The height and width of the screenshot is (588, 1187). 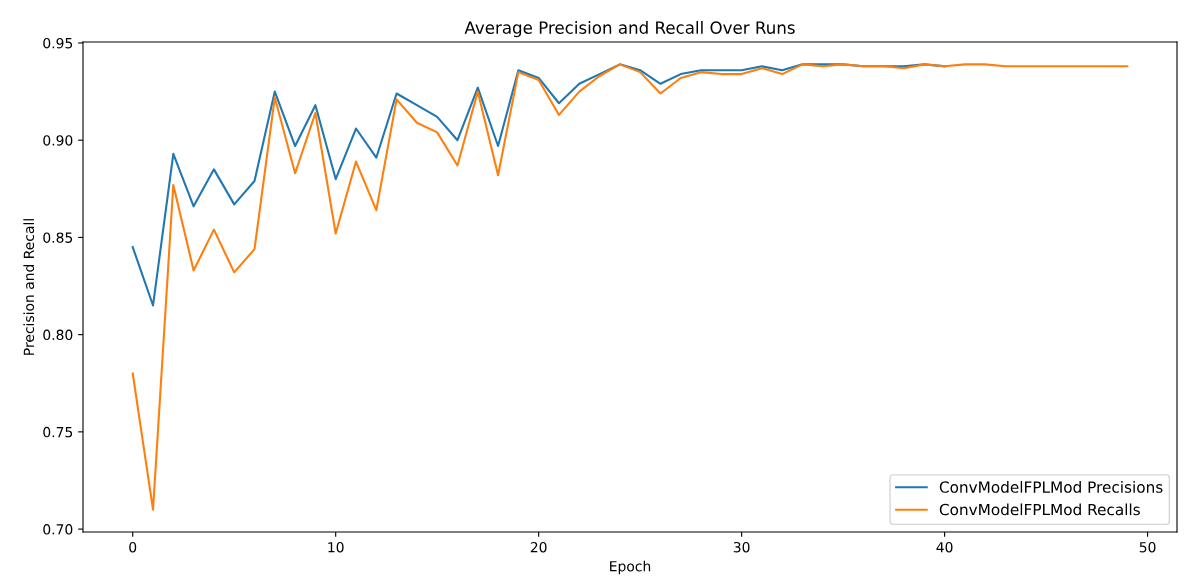 I want to click on x-tick-label: 20, so click(x=538, y=547).